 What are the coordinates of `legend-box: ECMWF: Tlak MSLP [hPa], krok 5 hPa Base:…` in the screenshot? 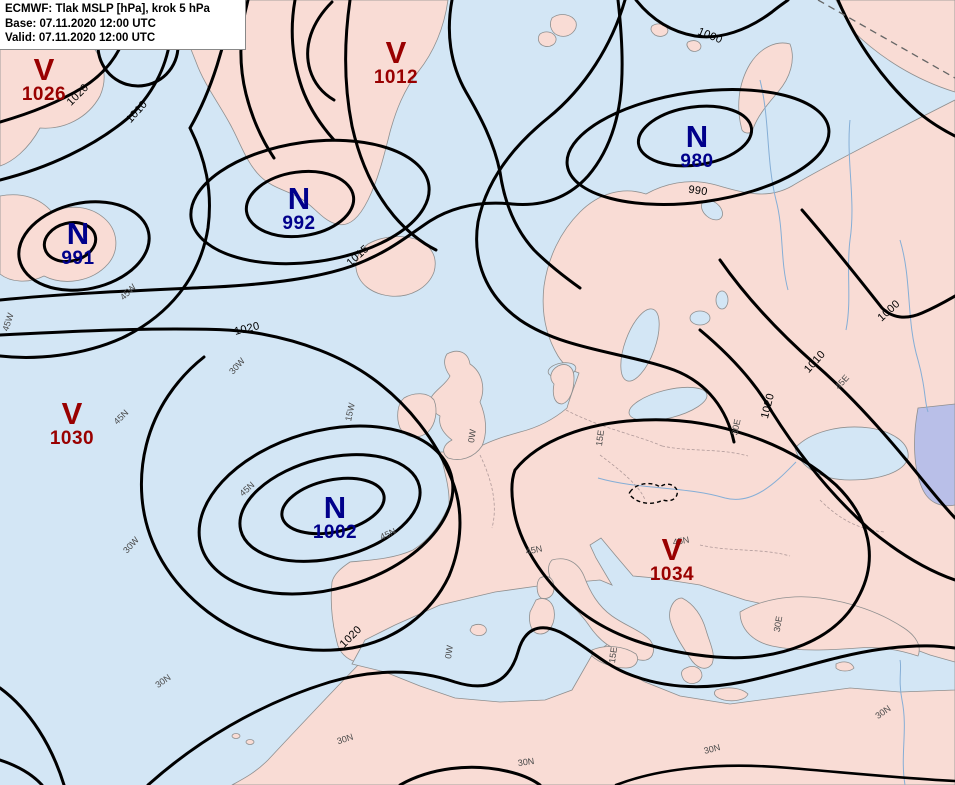 It's located at (123, 25).